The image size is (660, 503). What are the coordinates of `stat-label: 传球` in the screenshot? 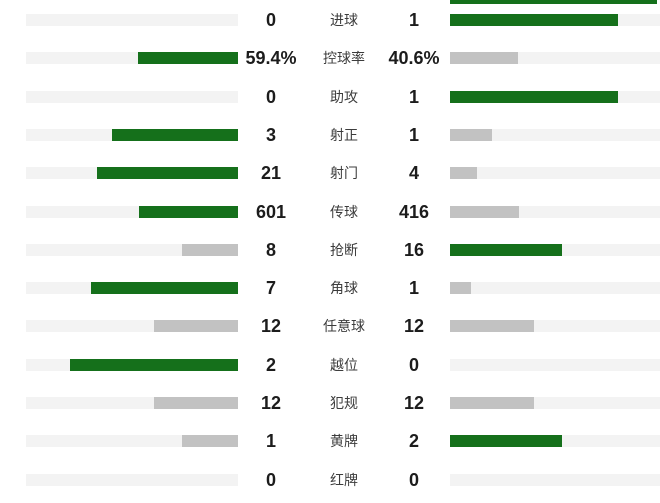 It's located at (344, 211).